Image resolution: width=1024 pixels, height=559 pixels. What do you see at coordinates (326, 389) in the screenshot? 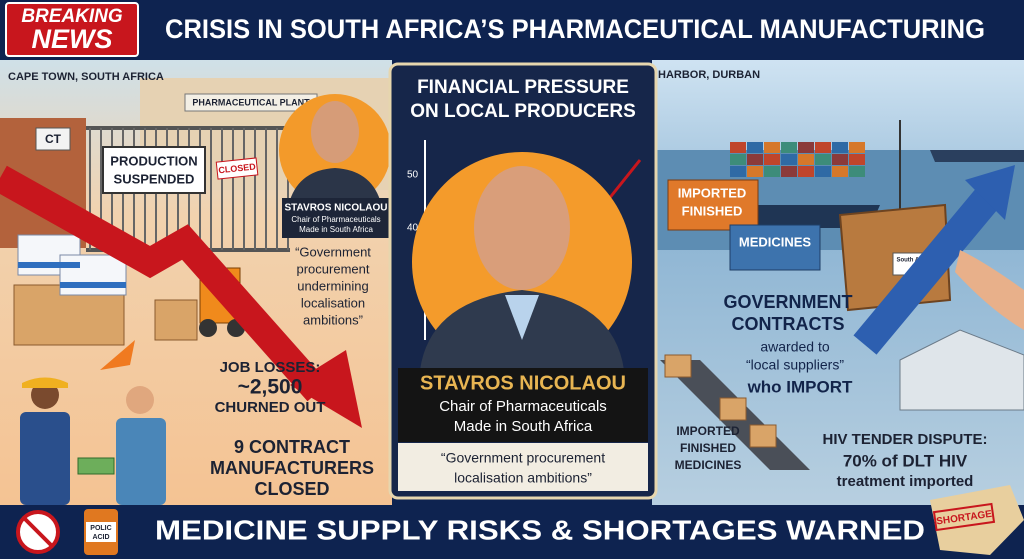
I see `decline-arrow-head` at bounding box center [326, 389].